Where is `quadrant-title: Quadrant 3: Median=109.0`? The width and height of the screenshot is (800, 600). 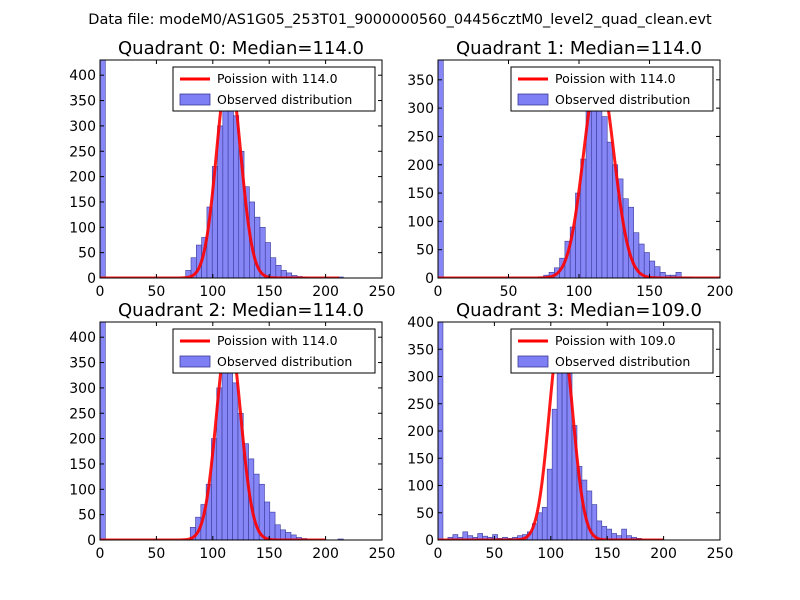 quadrant-title: Quadrant 3: Median=109.0 is located at coordinates (579, 310).